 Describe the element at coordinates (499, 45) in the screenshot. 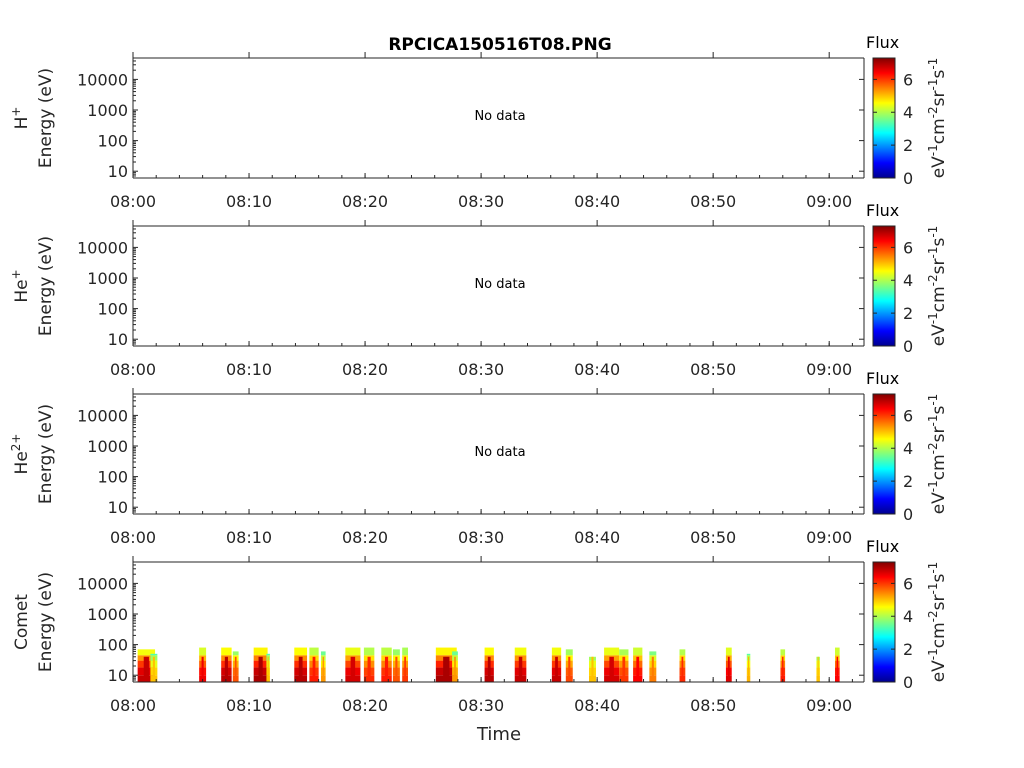

I see `figure-title: RPCICA150516T08.PNG` at that location.